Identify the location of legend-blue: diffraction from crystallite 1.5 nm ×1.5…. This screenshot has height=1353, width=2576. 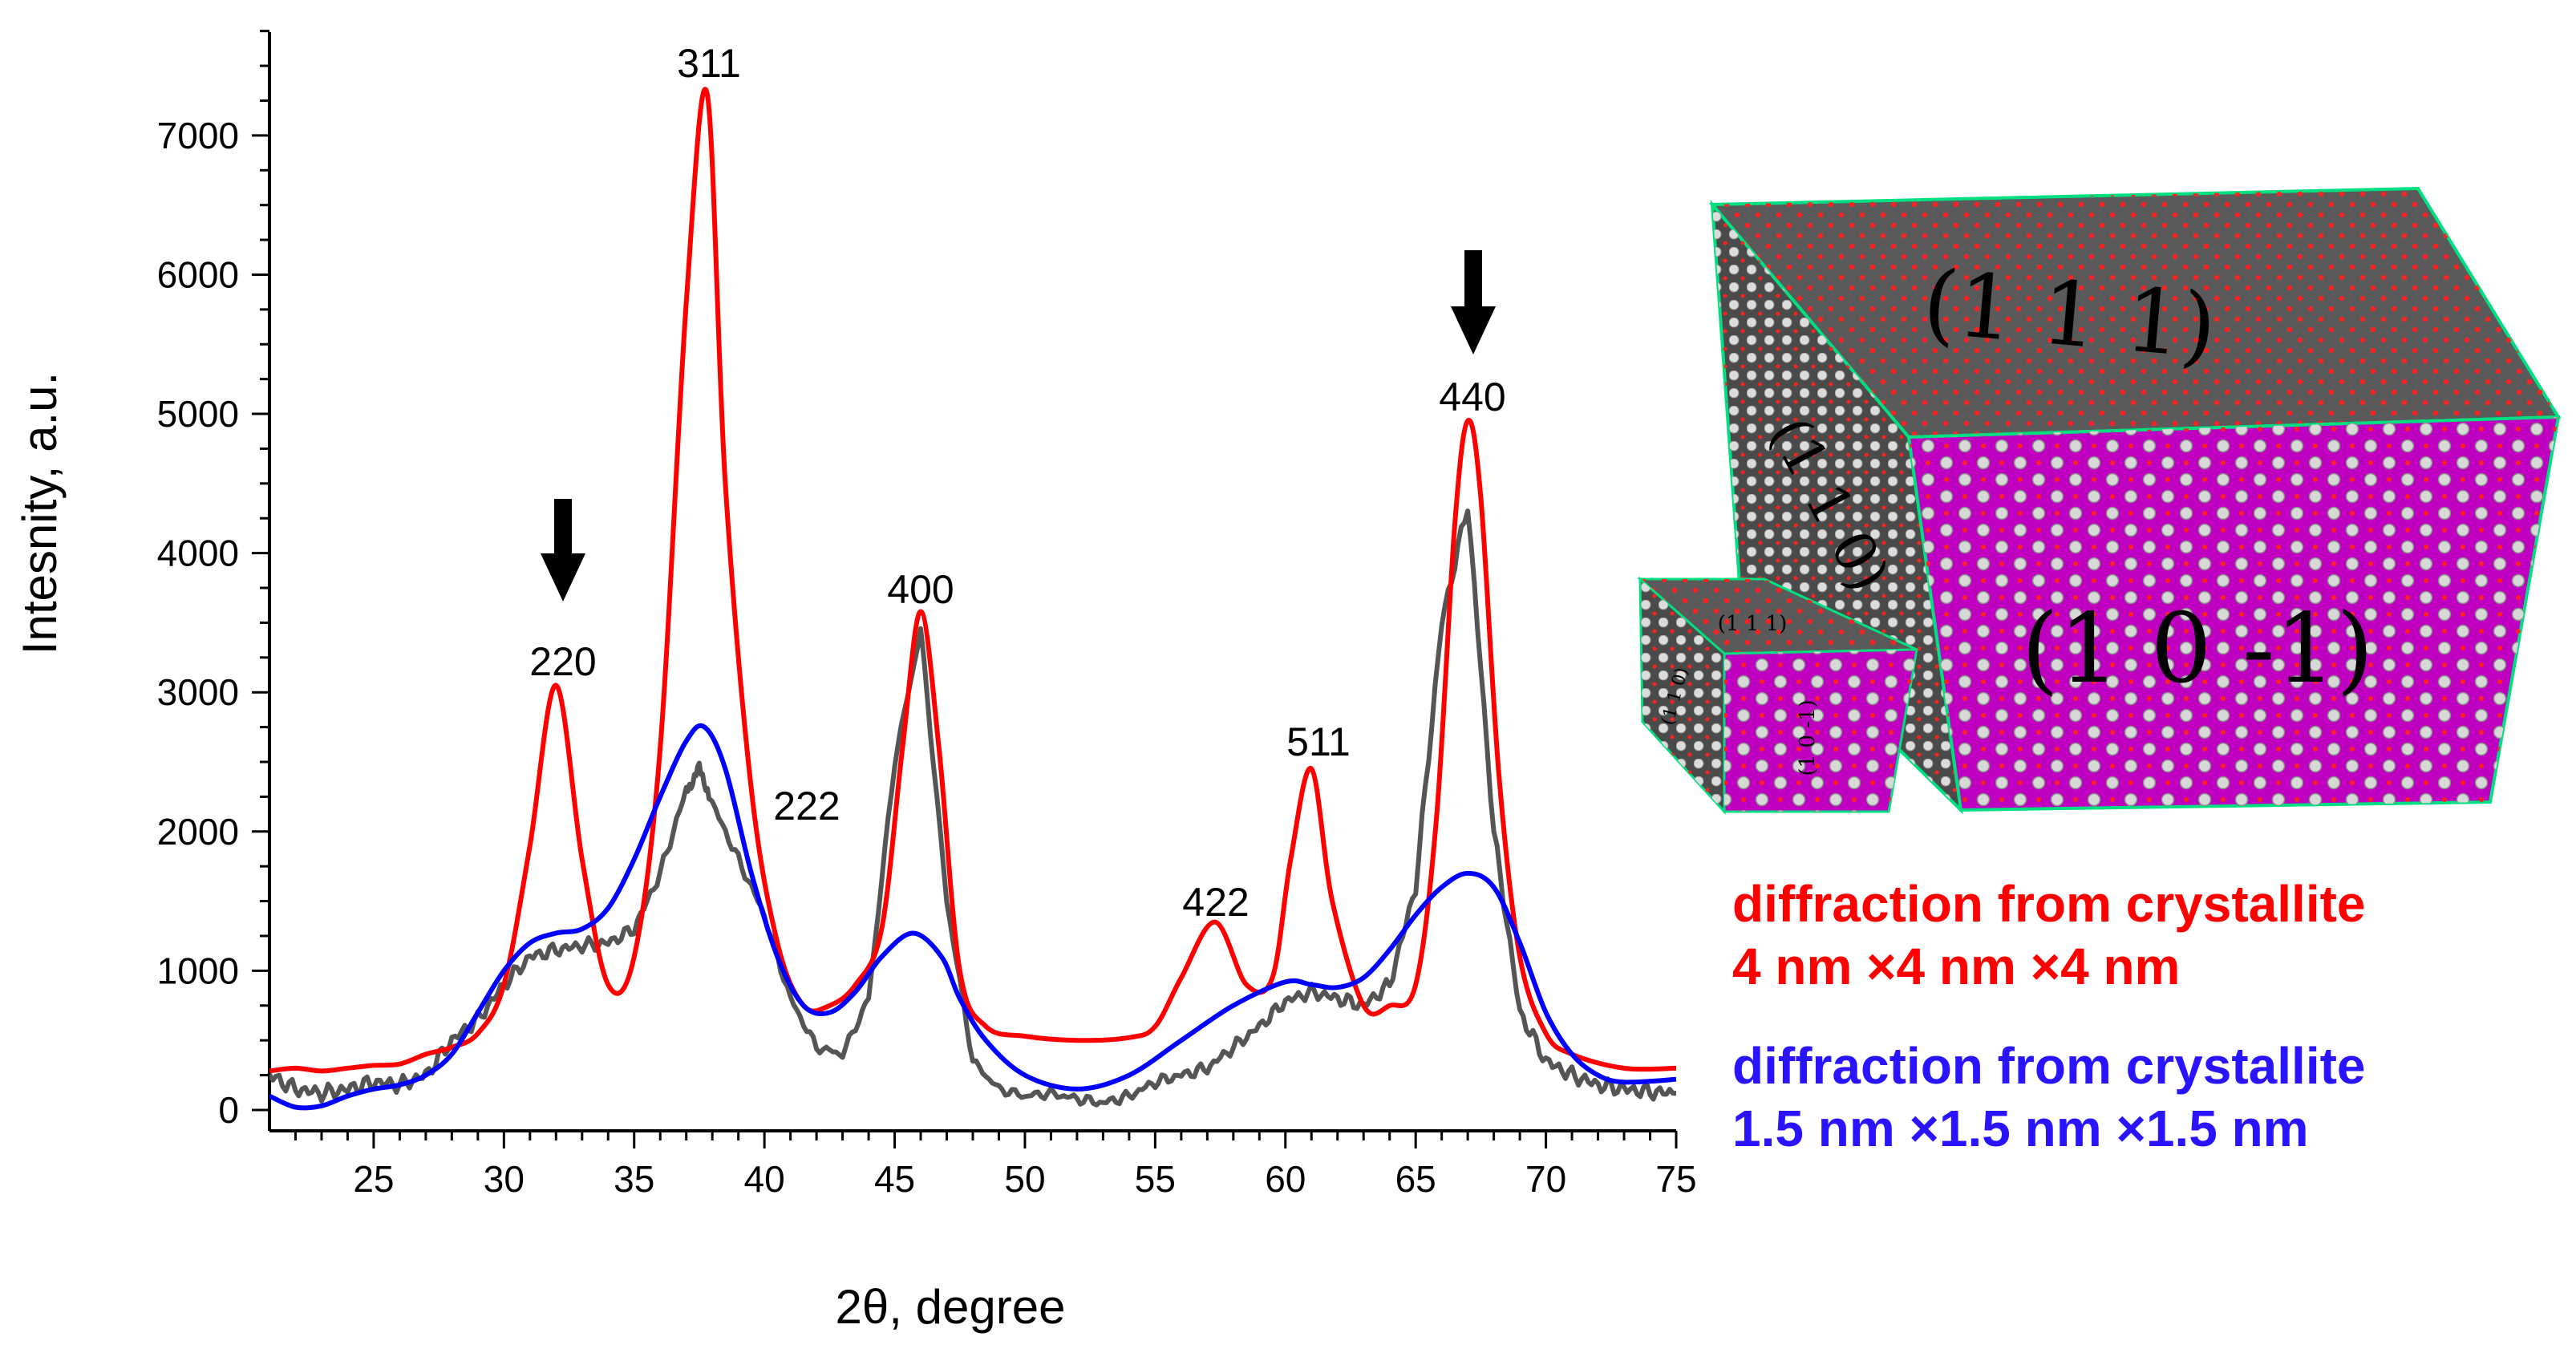
(2049, 1097).